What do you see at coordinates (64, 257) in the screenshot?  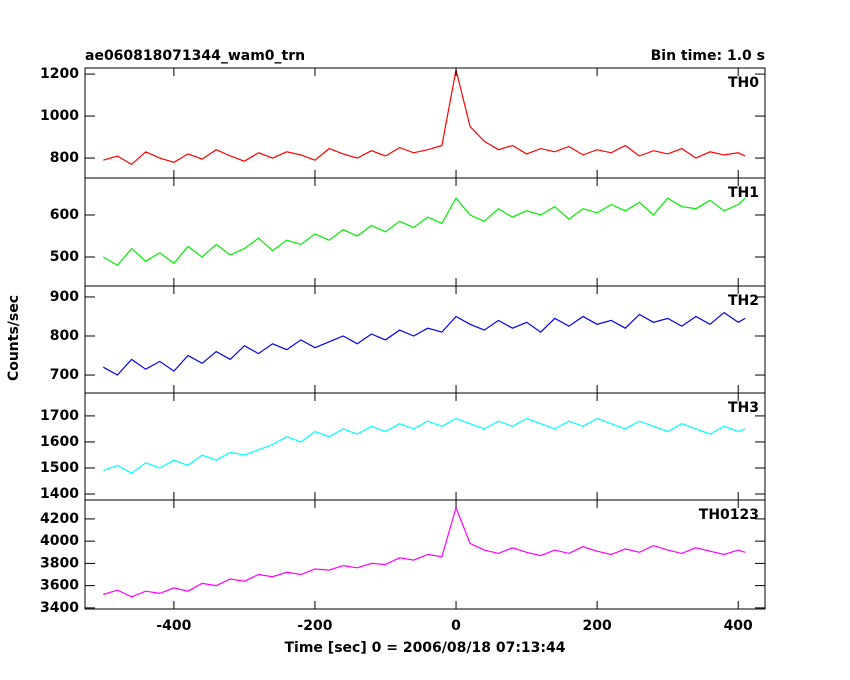 I see `y-tick-label: 500` at bounding box center [64, 257].